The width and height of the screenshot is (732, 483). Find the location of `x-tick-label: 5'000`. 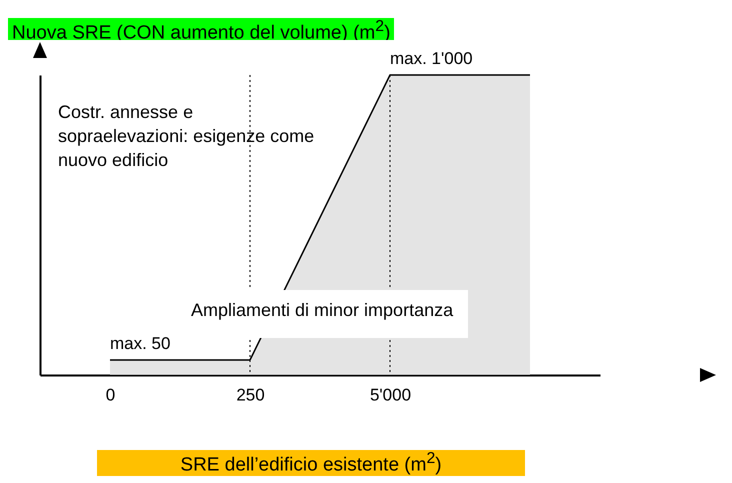

x-tick-label: 5'000 is located at coordinates (391, 395).